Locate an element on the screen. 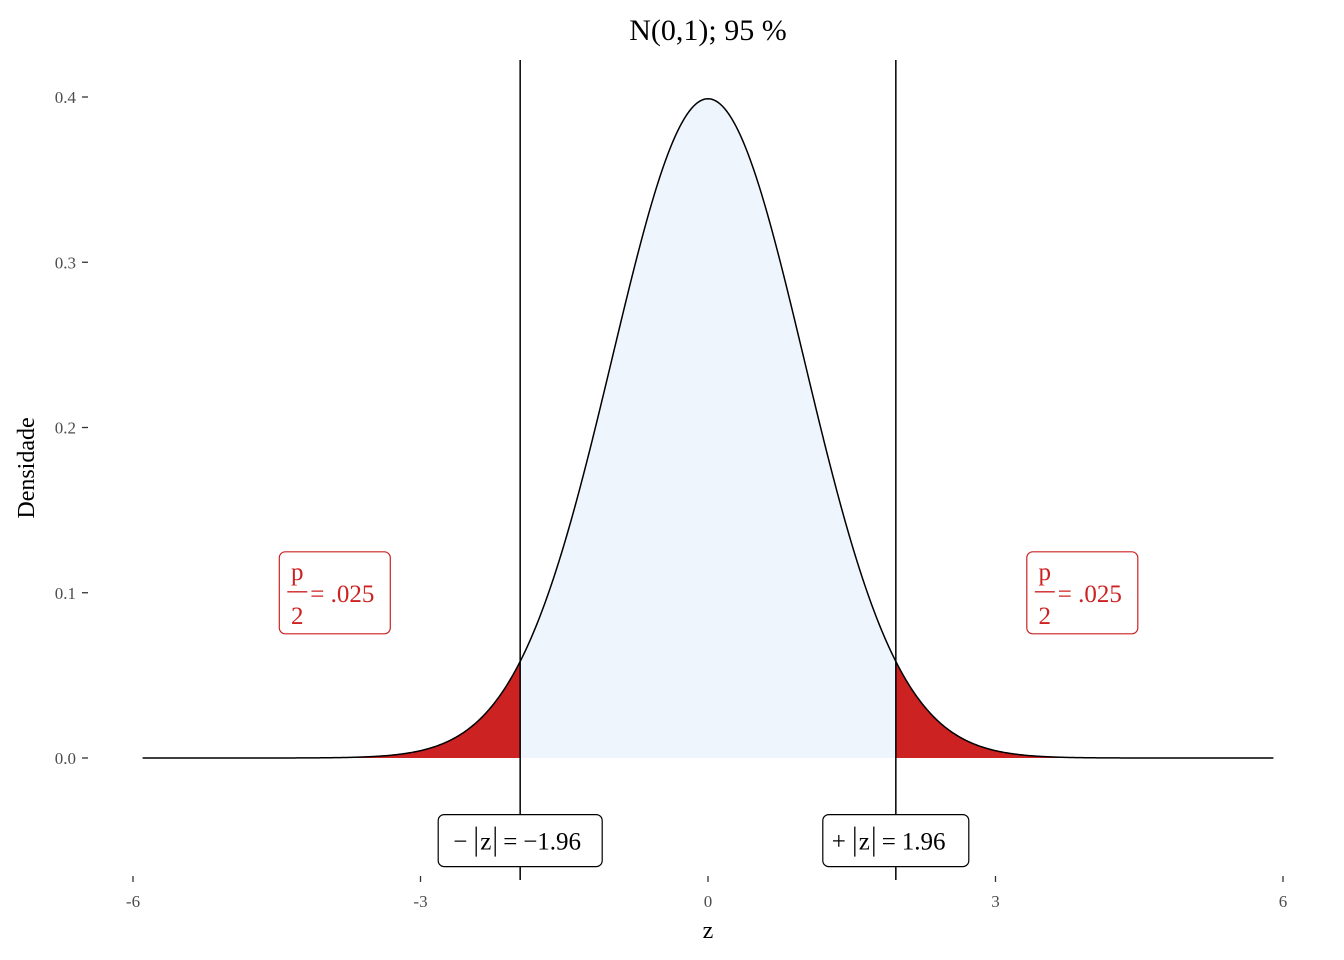 The image size is (1344, 960). z-label-left-box is located at coordinates (520, 840).